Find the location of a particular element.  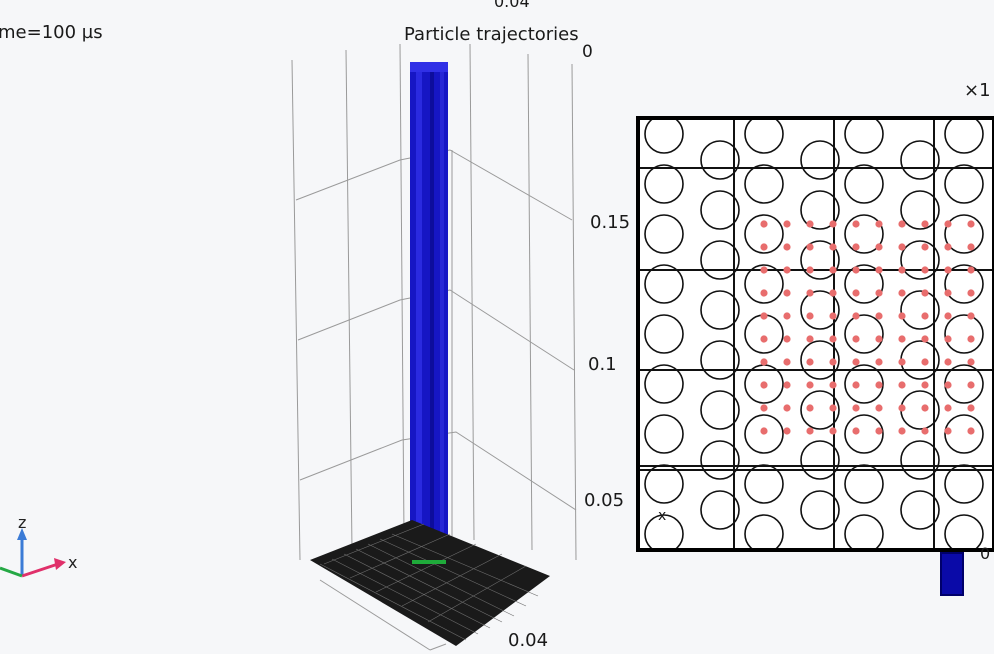

axis-tick-0-15: 0.15 is located at coordinates (610, 222).